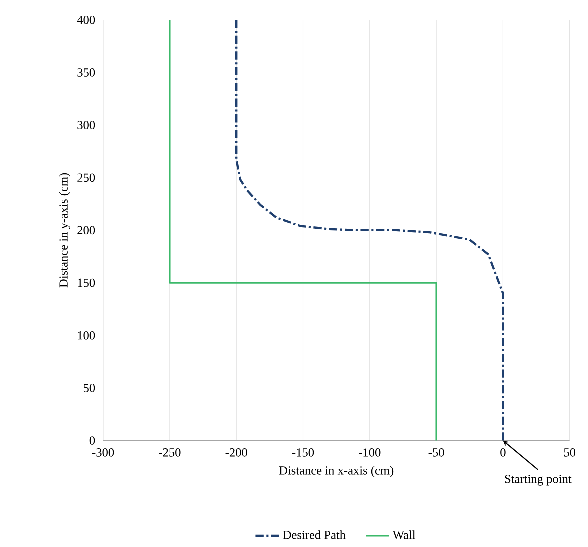  Describe the element at coordinates (503, 452) in the screenshot. I see `x-tick-label: 0` at that location.